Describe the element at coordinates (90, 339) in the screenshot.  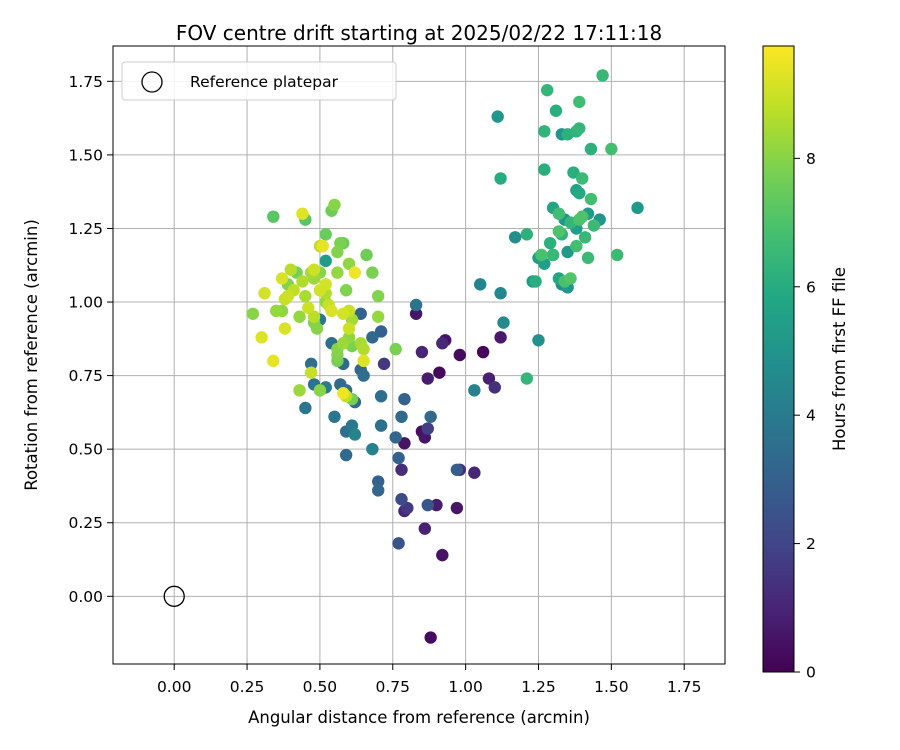
I see `y-axis-ticks: 0.00 0.25 0.50 0.75 1.00 1.25 1.50 1.75` at that location.